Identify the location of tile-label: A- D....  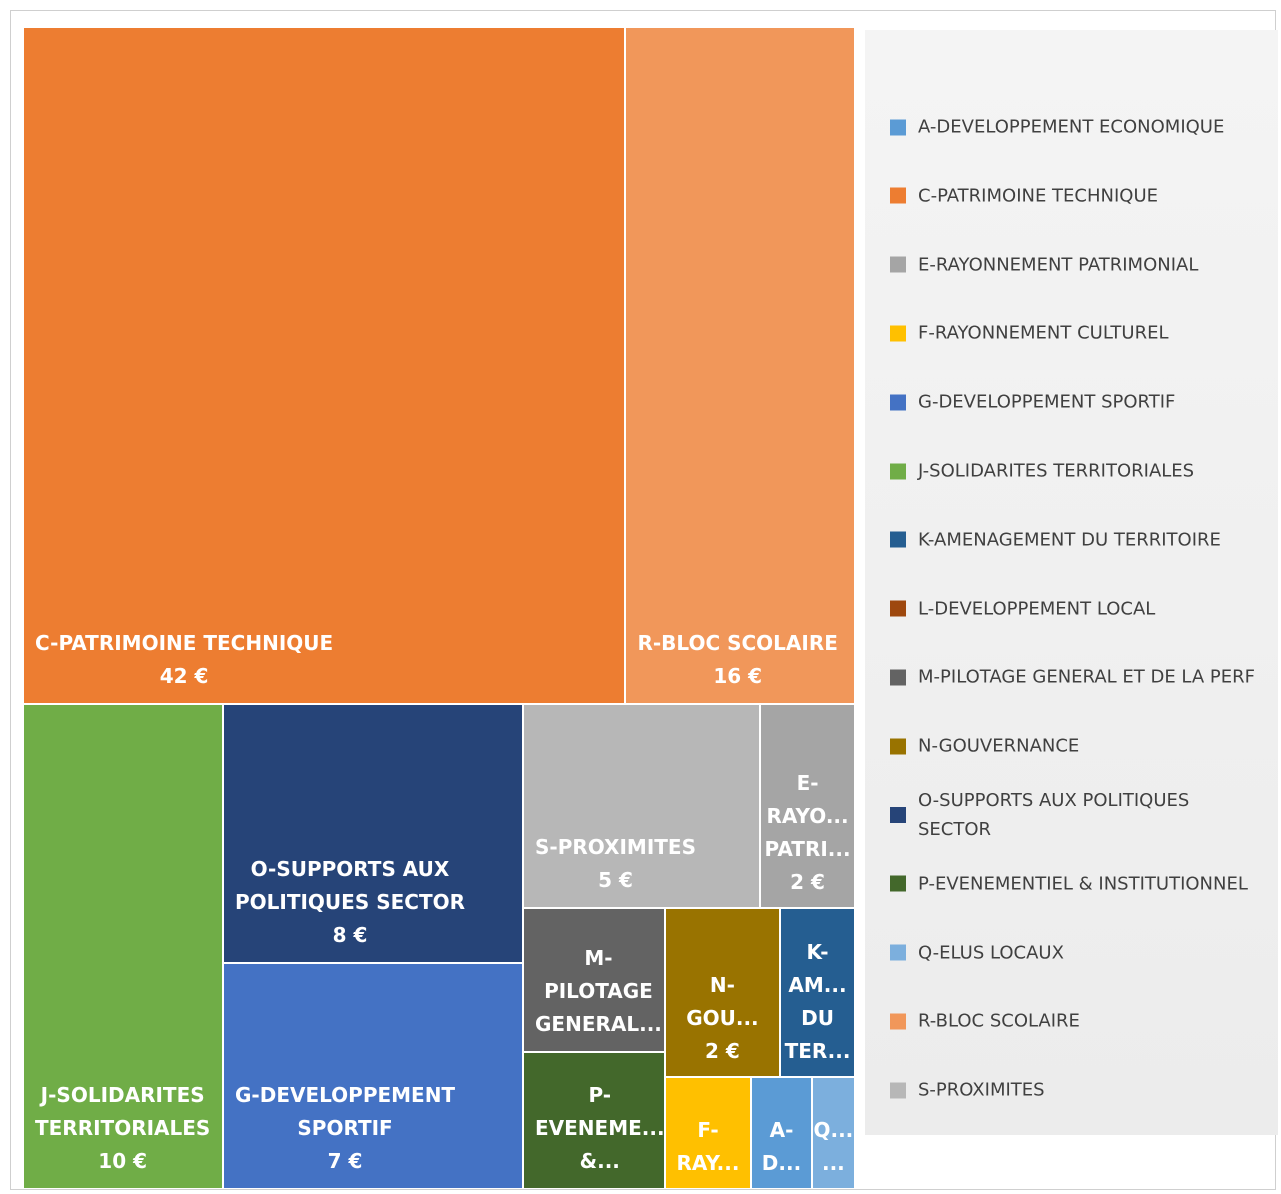
(781, 1147).